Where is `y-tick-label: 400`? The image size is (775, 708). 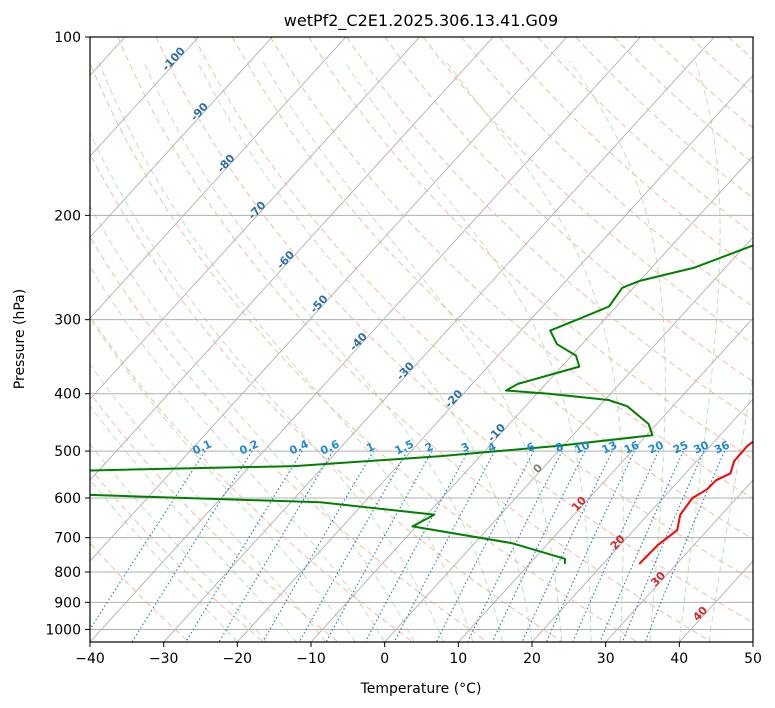
y-tick-label: 400 is located at coordinates (67, 395).